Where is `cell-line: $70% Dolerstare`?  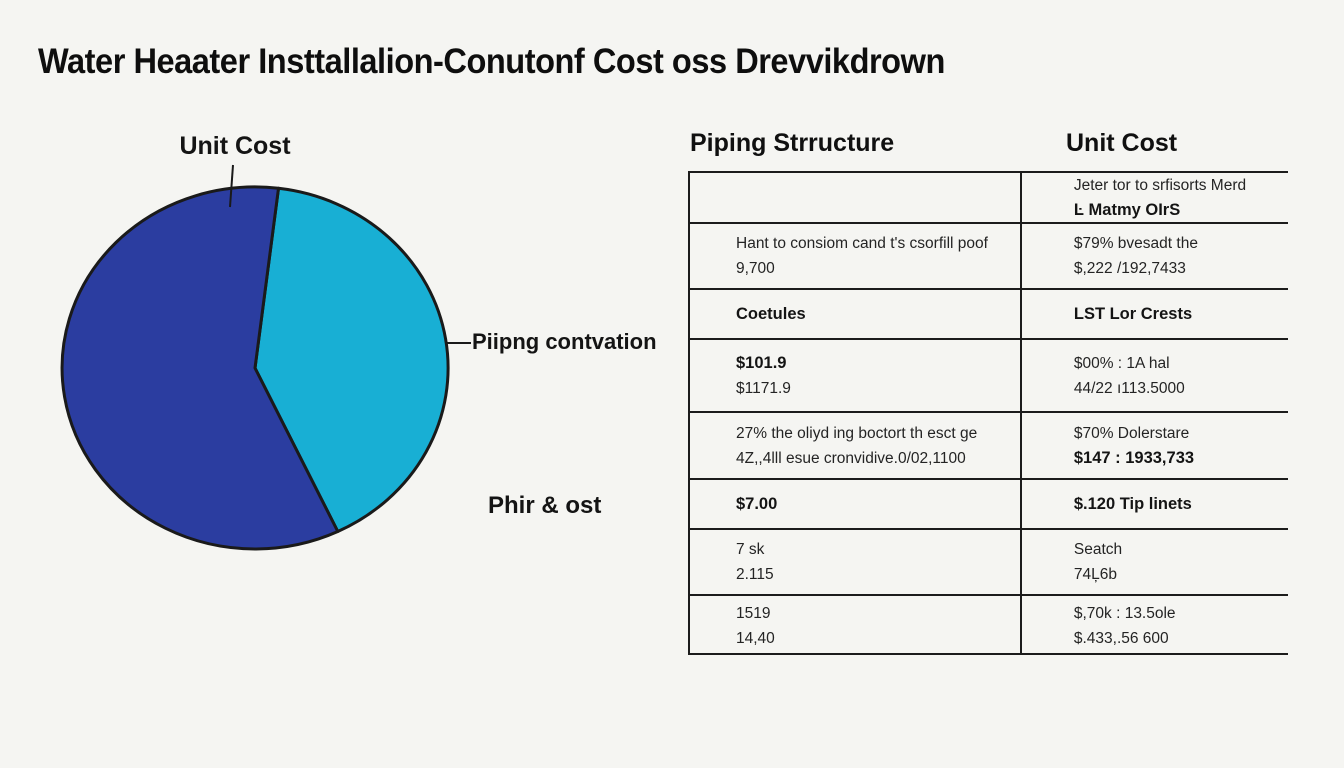
cell-line: $70% Dolerstare is located at coordinates (1131, 433).